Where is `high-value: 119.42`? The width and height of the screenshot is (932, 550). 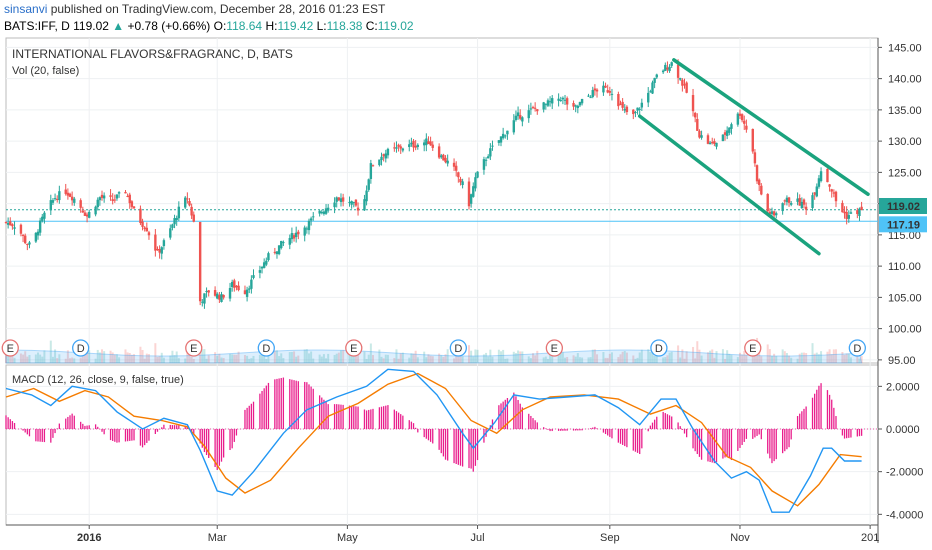 high-value: 119.42 is located at coordinates (295, 26).